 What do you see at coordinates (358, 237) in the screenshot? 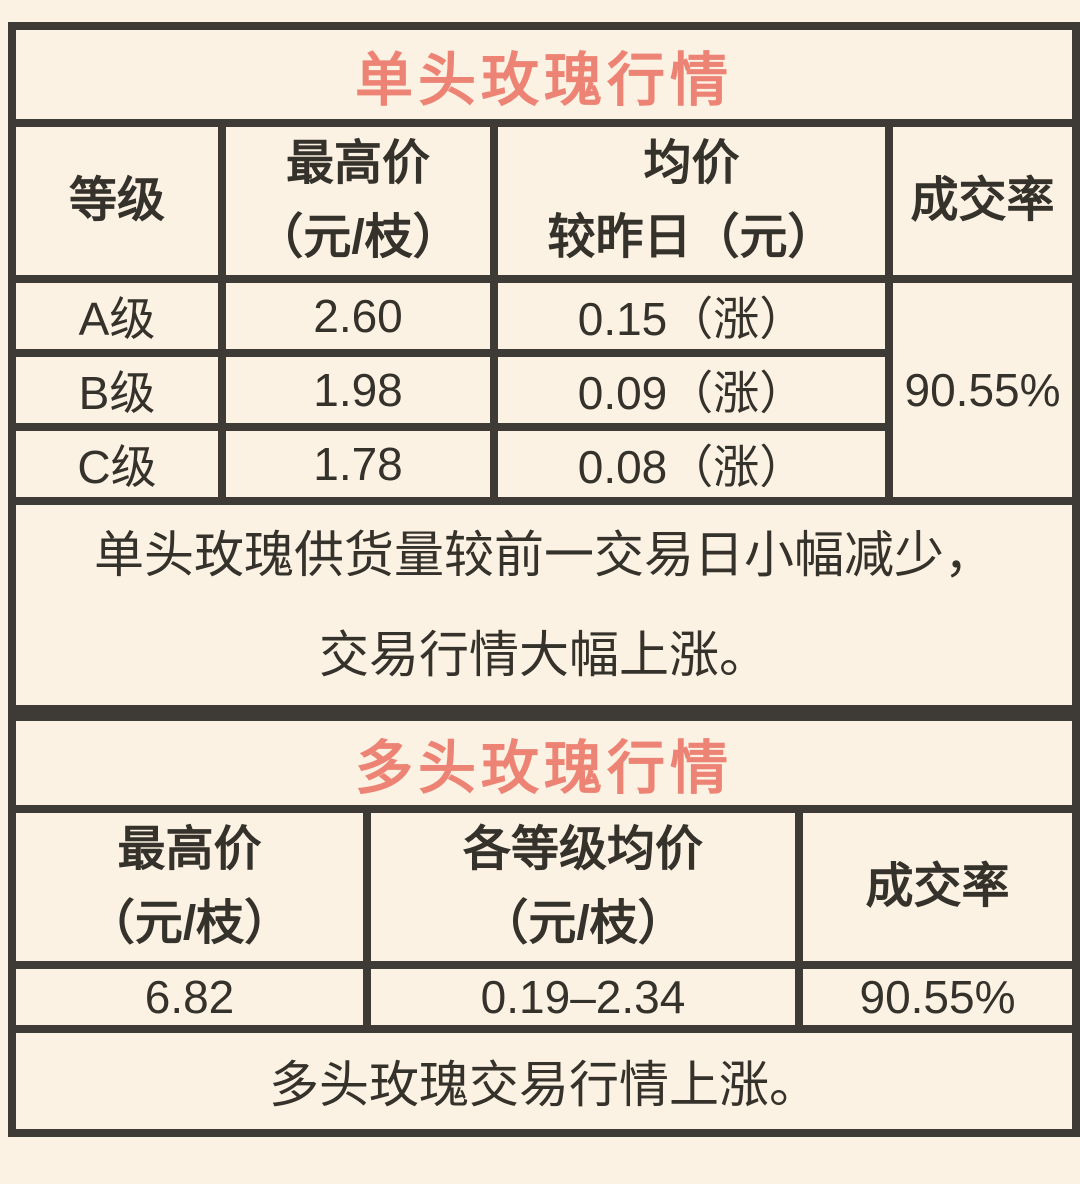
I see `table1-header-max-price-line2: （元/枝）` at bounding box center [358, 237].